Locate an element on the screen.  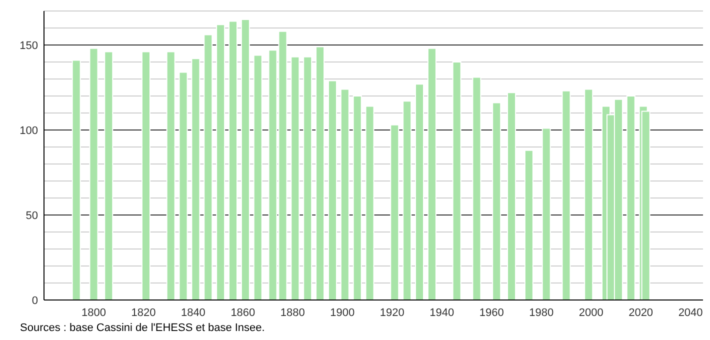
x-tick-label: 1980 is located at coordinates (541, 312).